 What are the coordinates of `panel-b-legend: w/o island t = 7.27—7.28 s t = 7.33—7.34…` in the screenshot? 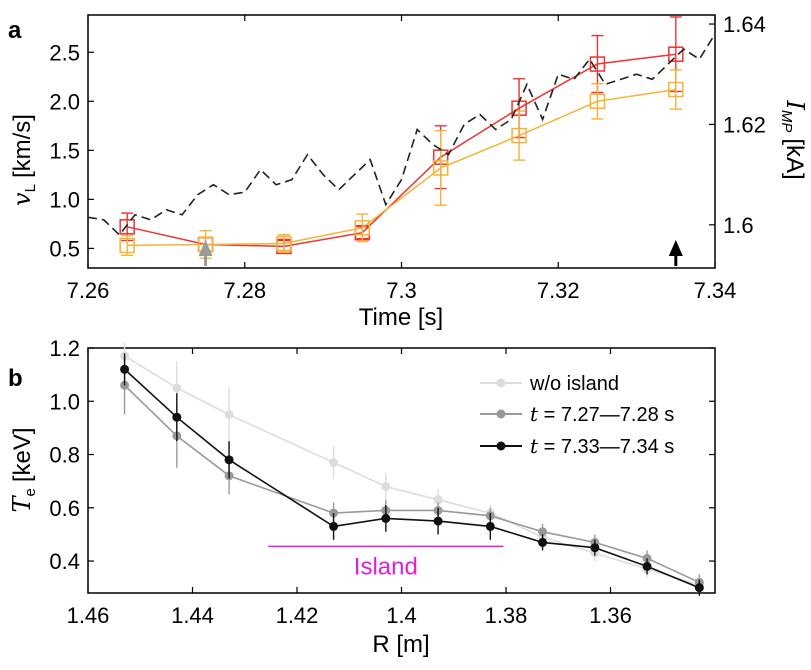 It's located at (577, 415).